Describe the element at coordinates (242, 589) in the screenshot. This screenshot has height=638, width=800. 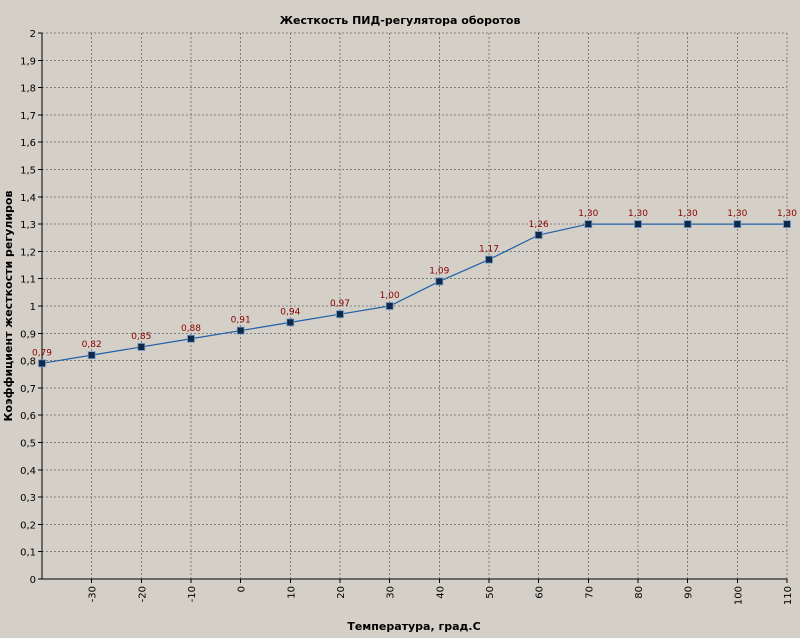
I see `x-tick-label: 0` at that location.